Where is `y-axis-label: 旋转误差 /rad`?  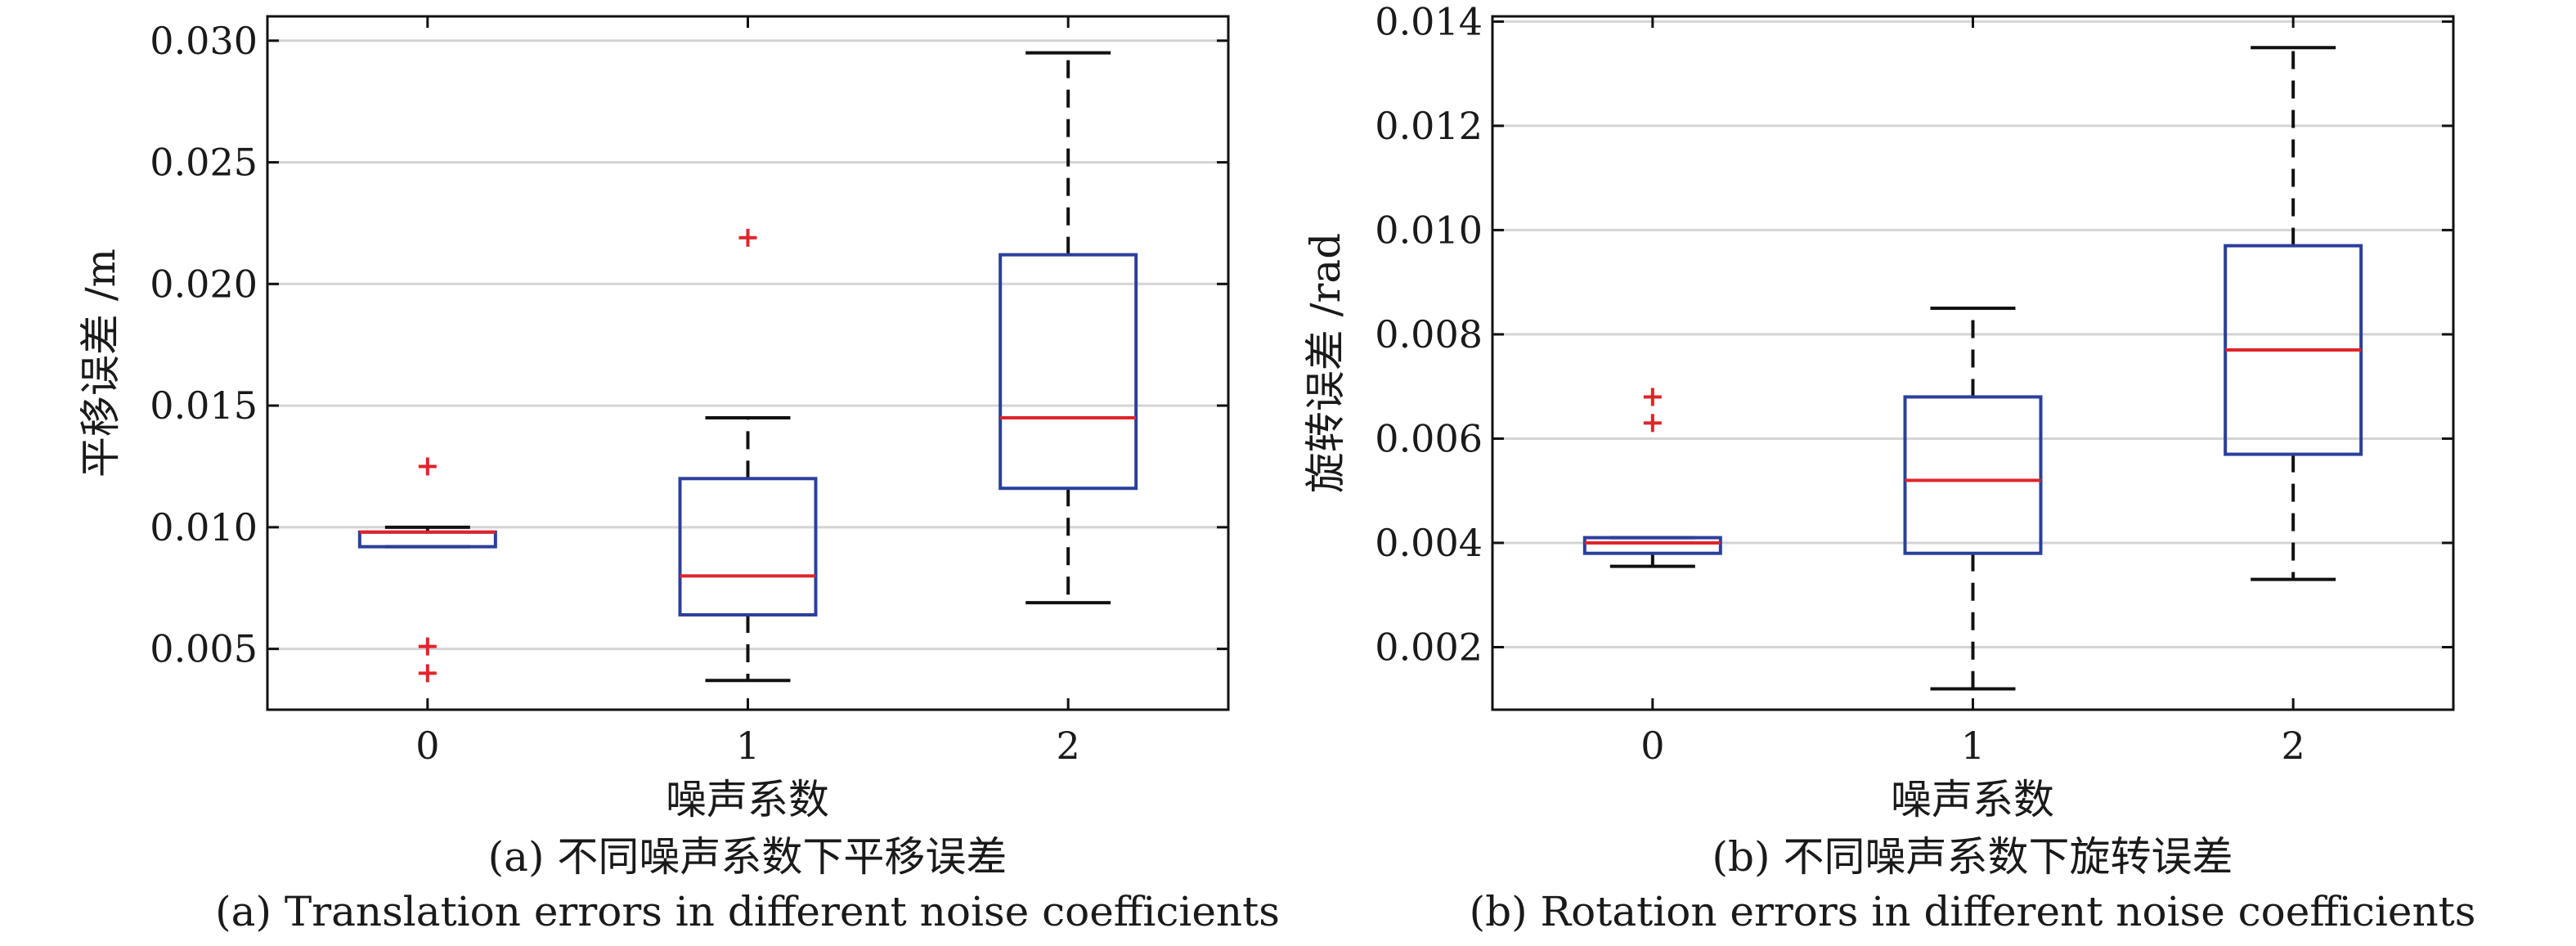 y-axis-label: 旋转误差 /rad is located at coordinates (1325, 363).